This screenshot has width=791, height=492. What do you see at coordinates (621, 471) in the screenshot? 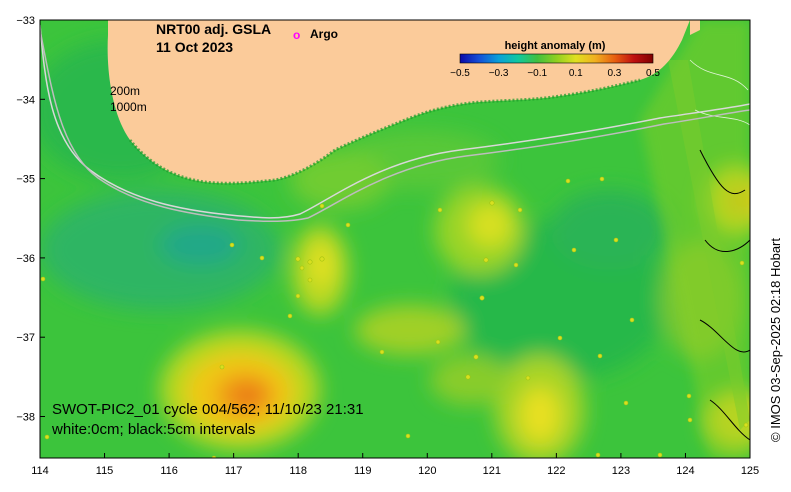
I see `x-tick-label: 123` at bounding box center [621, 471].